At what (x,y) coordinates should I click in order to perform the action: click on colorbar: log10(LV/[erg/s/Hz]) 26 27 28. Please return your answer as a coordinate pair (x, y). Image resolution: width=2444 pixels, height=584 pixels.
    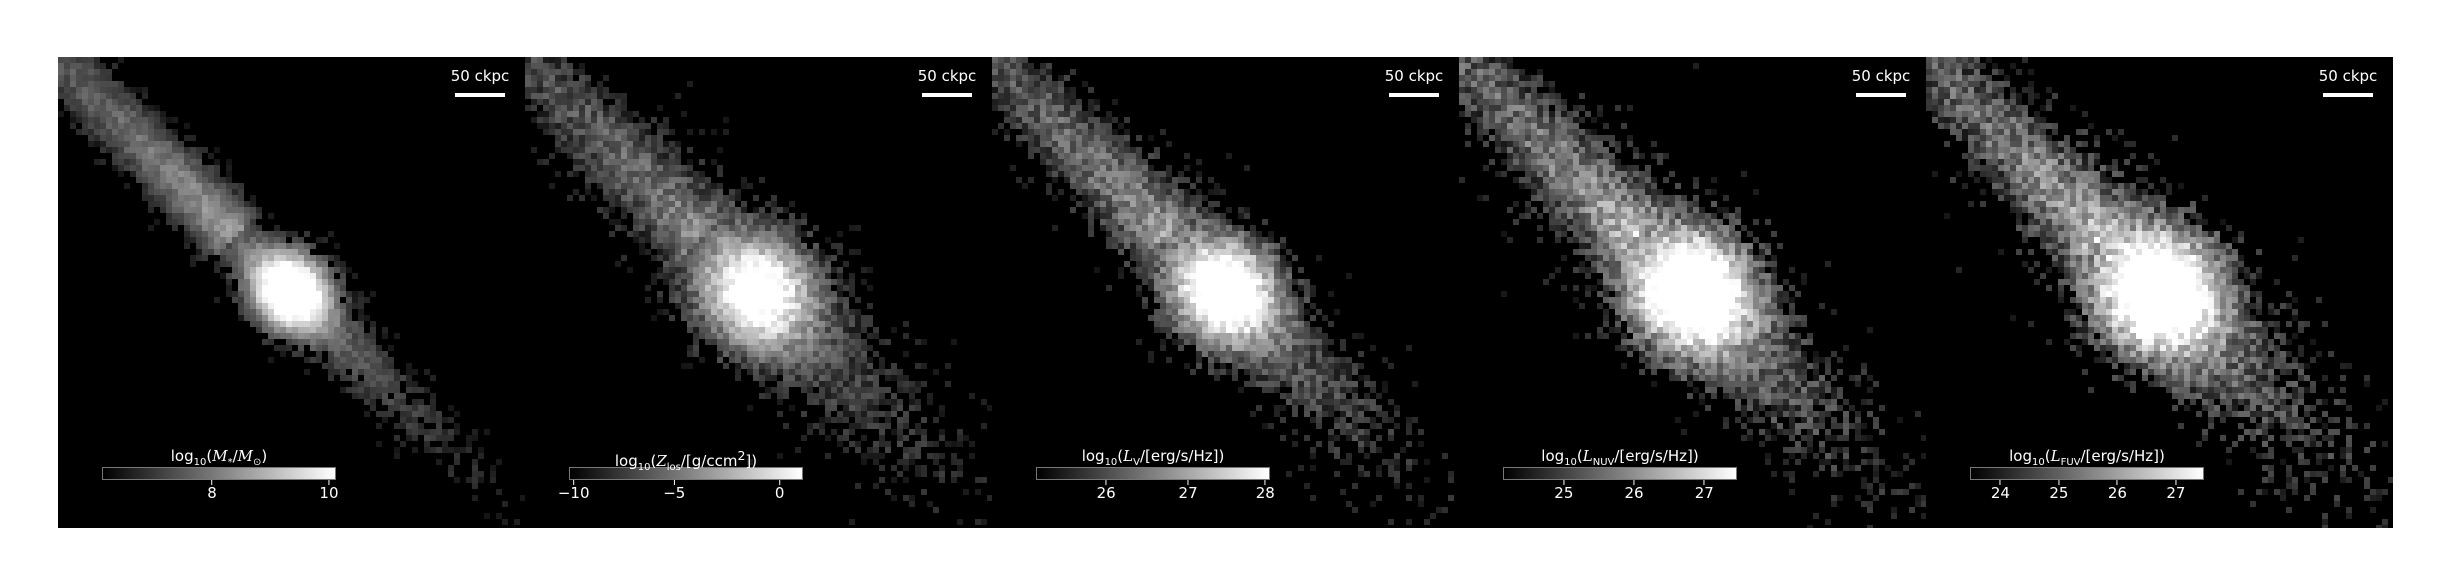
    Looking at the image, I should click on (1155, 474).